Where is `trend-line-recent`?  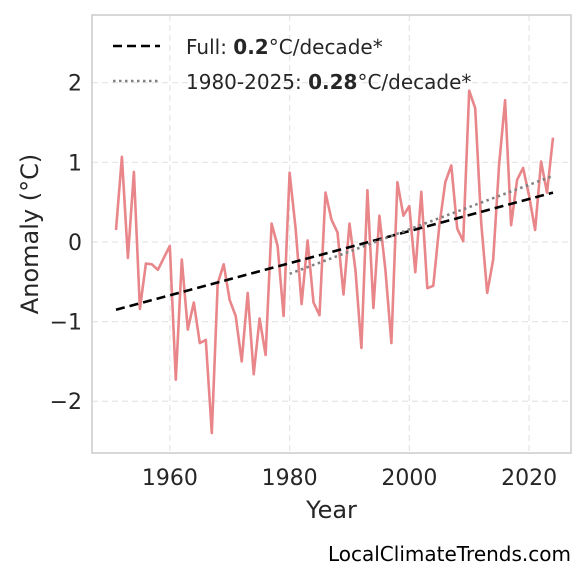 trend-line-recent is located at coordinates (421, 225).